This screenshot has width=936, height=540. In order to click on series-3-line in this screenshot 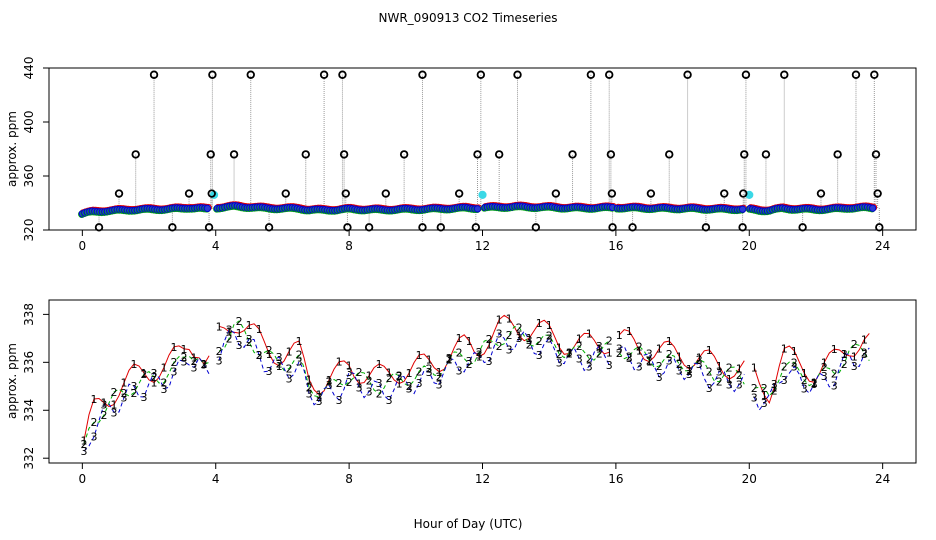, I will do `click(811, 379)`.